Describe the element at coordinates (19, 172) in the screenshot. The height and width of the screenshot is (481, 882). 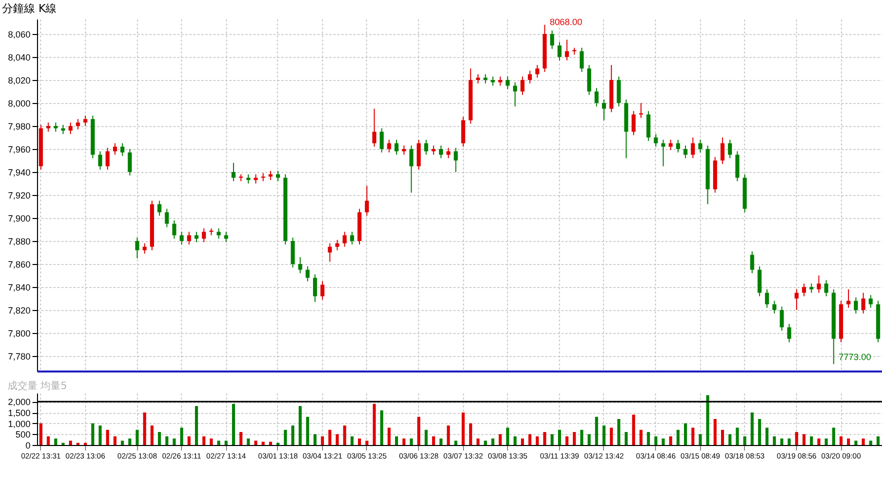
I see `y-tick-label: 7,940` at that location.